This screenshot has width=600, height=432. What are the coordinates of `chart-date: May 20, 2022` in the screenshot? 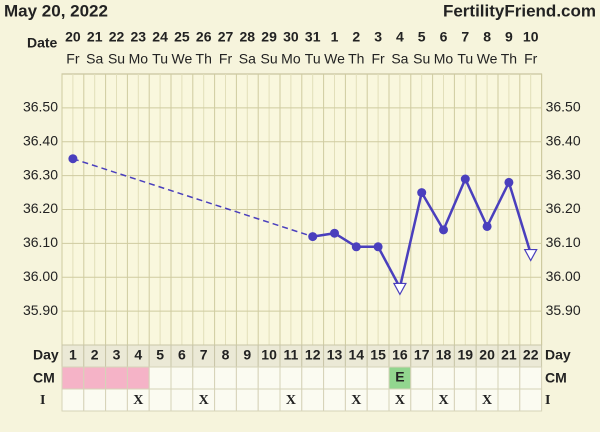 It's located at (56, 10).